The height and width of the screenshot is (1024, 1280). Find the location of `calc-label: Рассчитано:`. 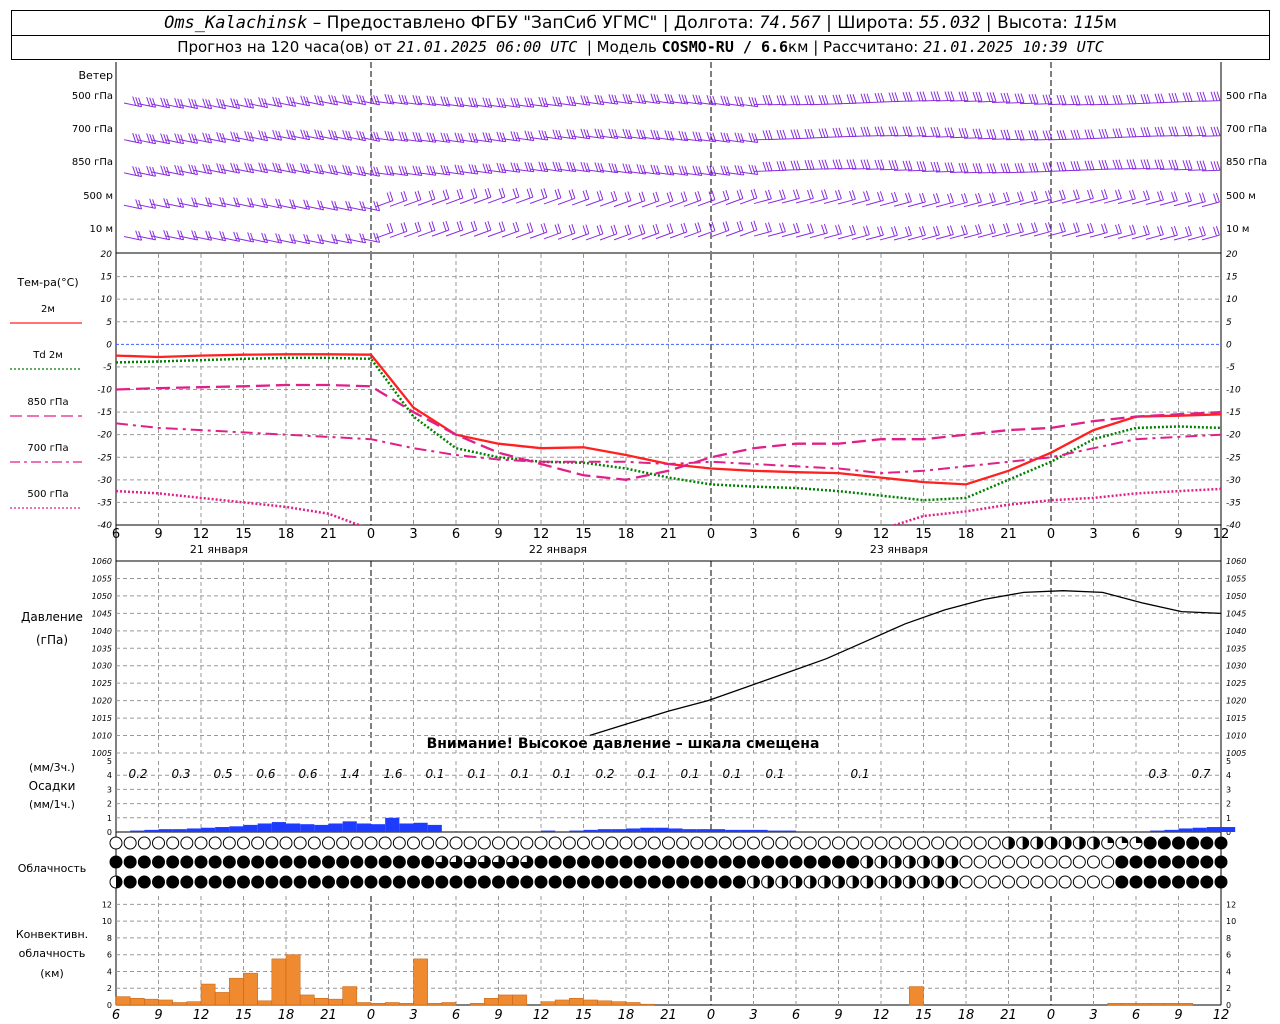

calc-label: Рассчитано: is located at coordinates (871, 47).